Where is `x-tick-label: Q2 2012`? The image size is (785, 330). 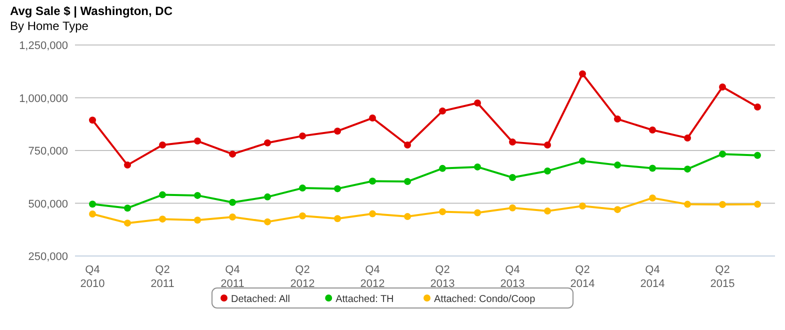 x-tick-label: Q2 2012 is located at coordinates (302, 277).